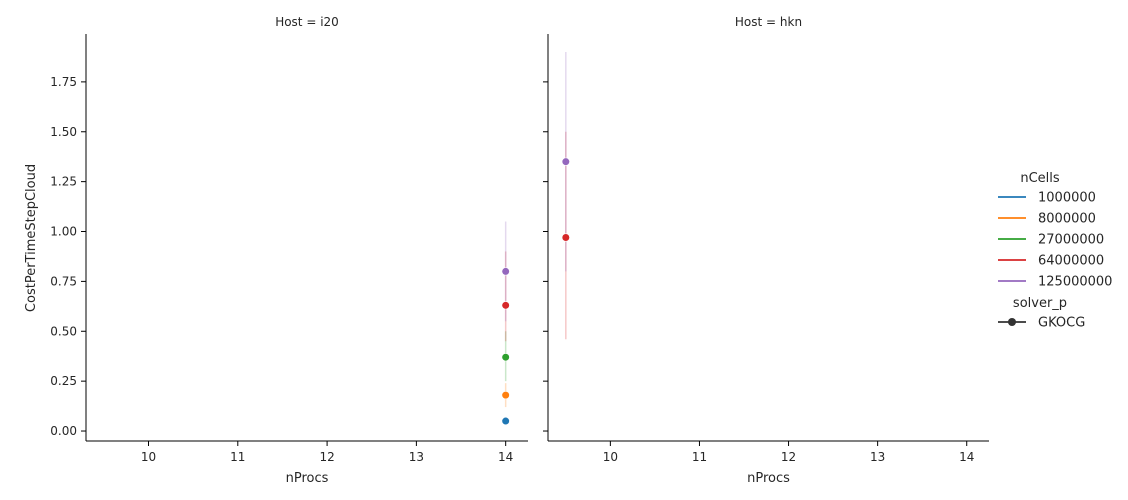 The image size is (1128, 500). I want to click on legend-label: 8000000, so click(1067, 219).